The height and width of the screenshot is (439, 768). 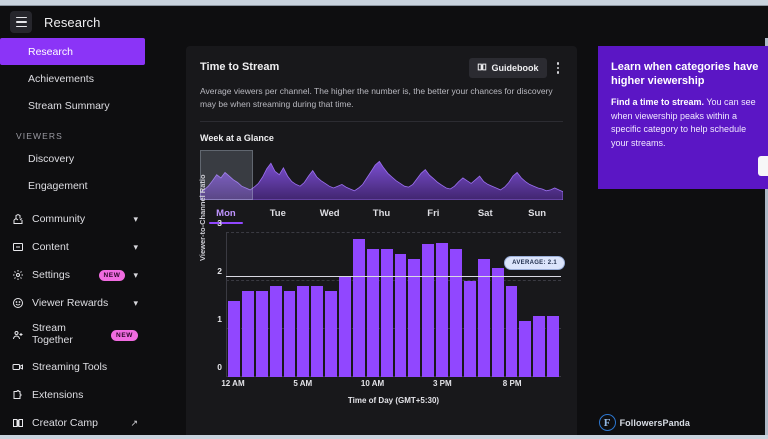 I want to click on sidebar-item-viewer-rewards: Viewer Rewards ▾, so click(x=74, y=303).